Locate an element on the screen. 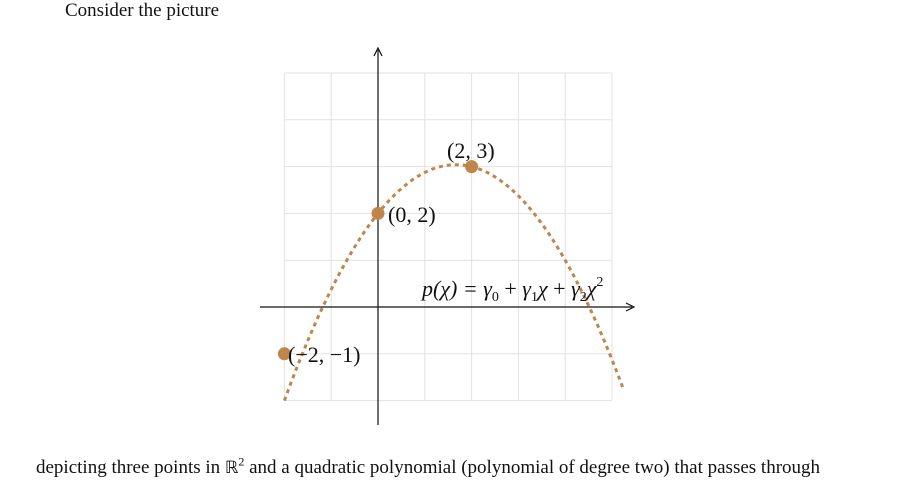 The height and width of the screenshot is (504, 903). formula-gamma2: γ is located at coordinates (576, 288).